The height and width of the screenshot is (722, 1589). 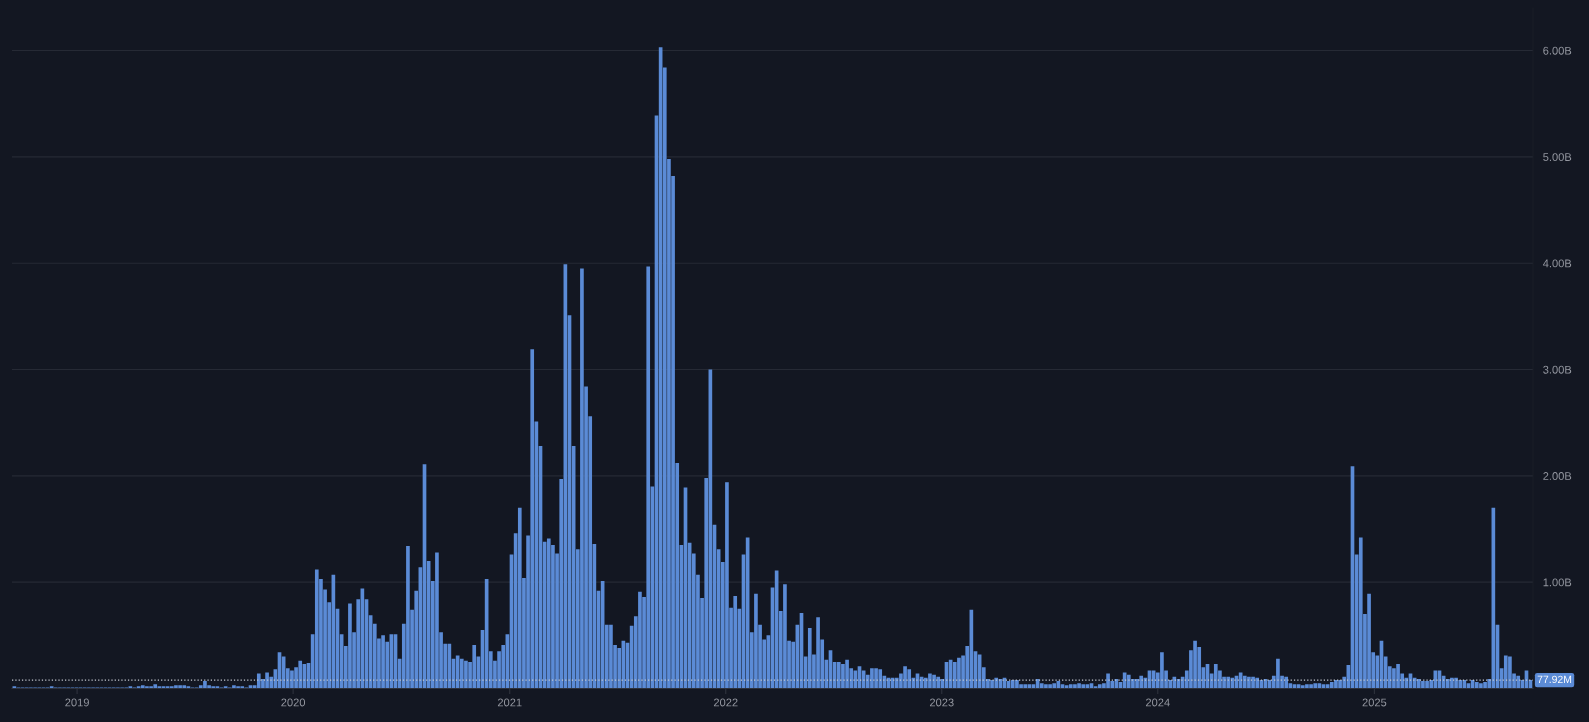 What do you see at coordinates (1157, 702) in the screenshot?
I see `x-tick-label: 2024` at bounding box center [1157, 702].